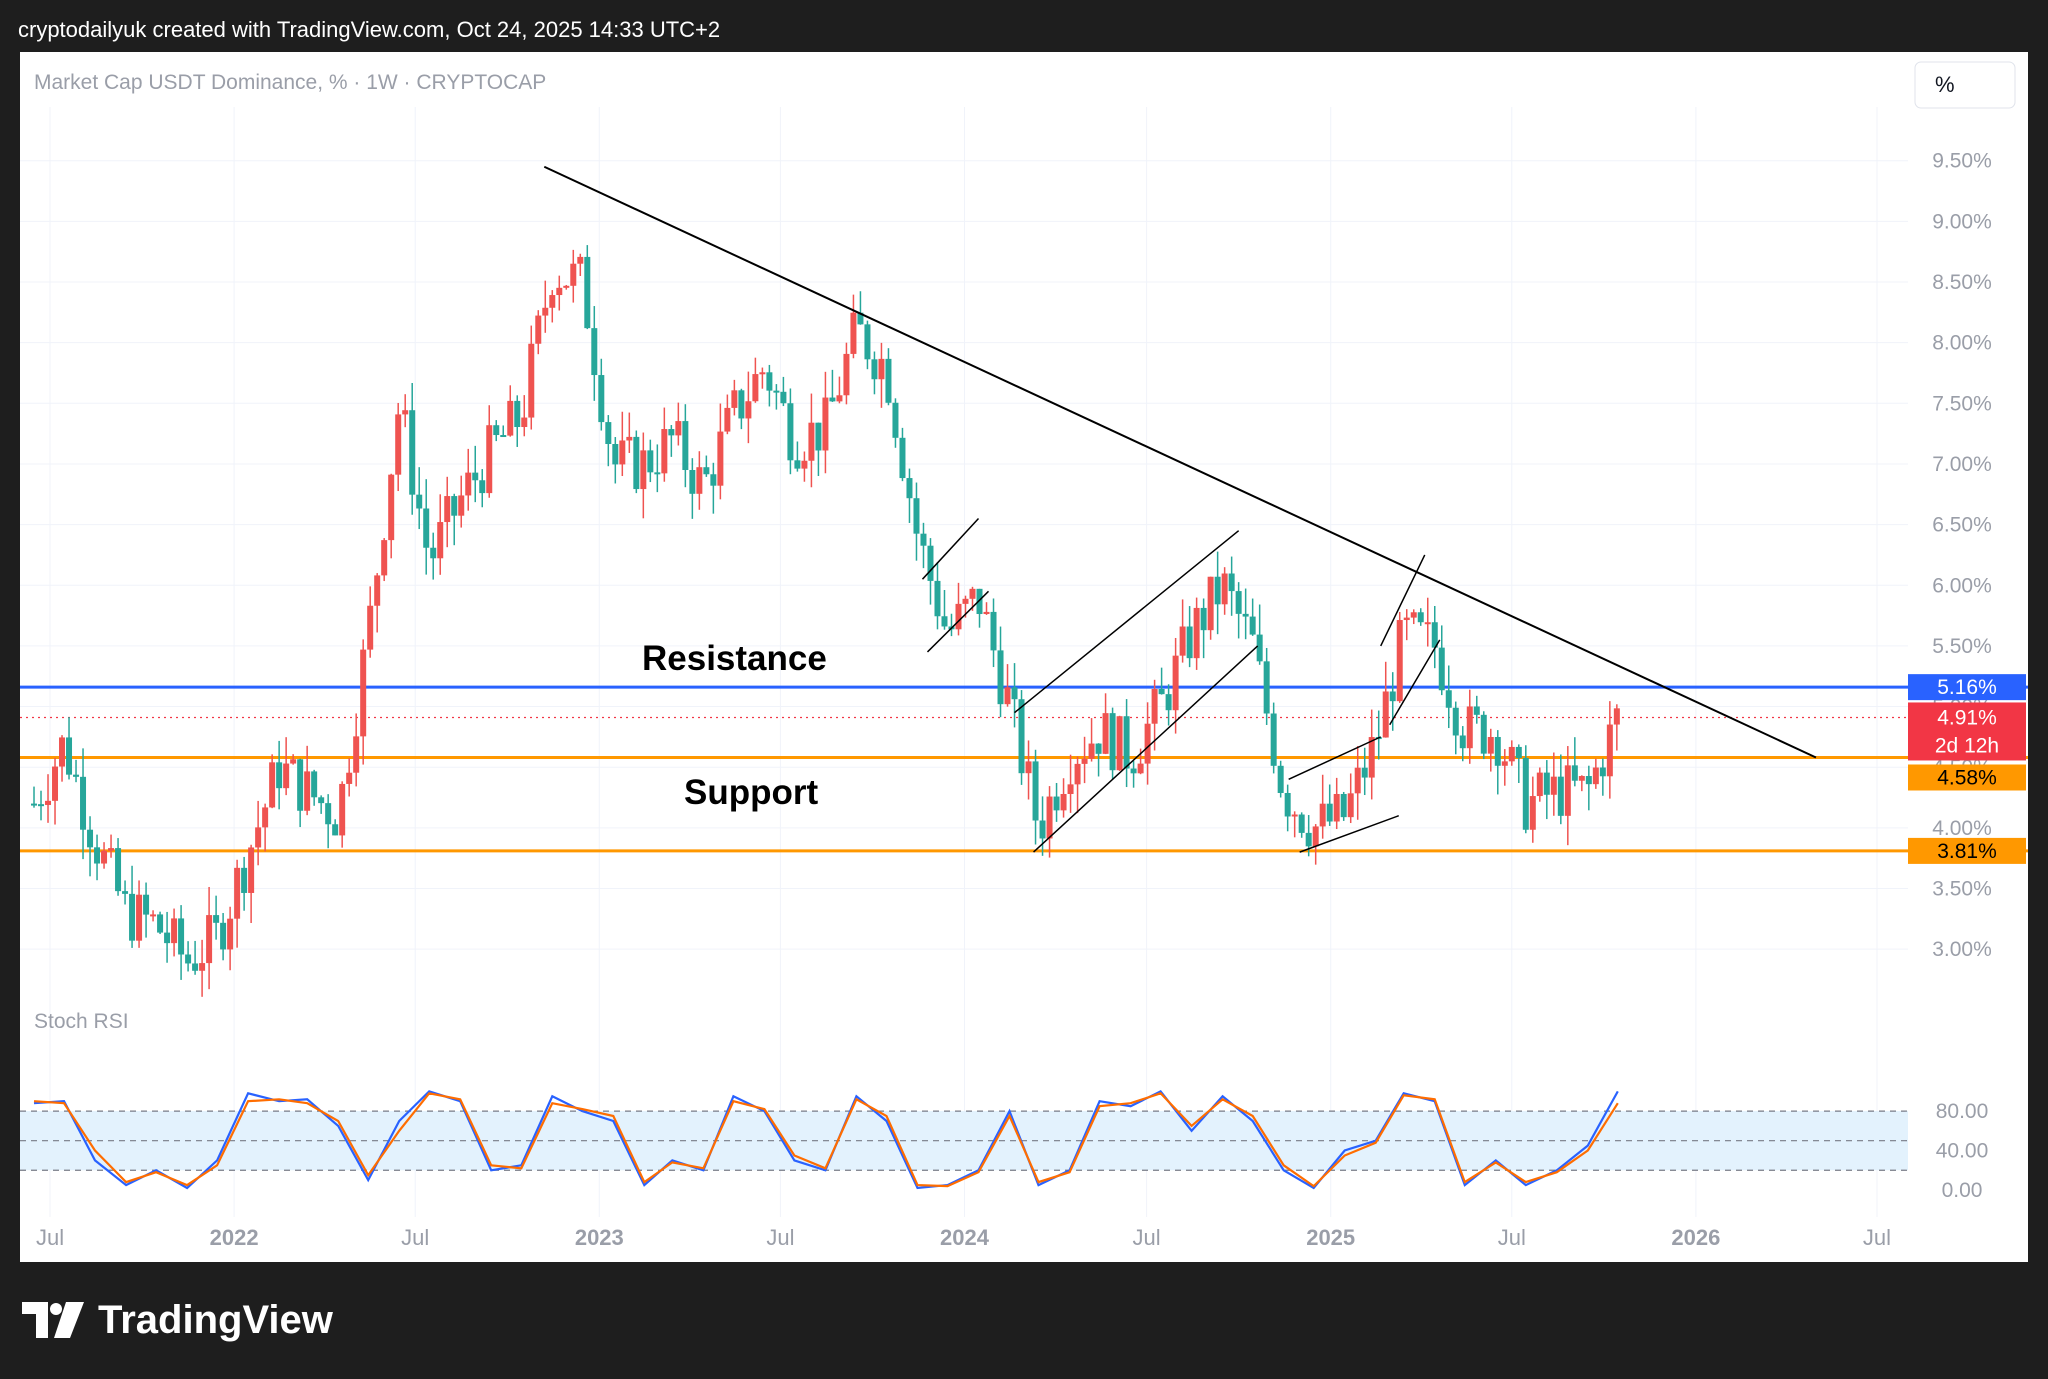  I want to click on percent-scale-button, so click(1965, 85).